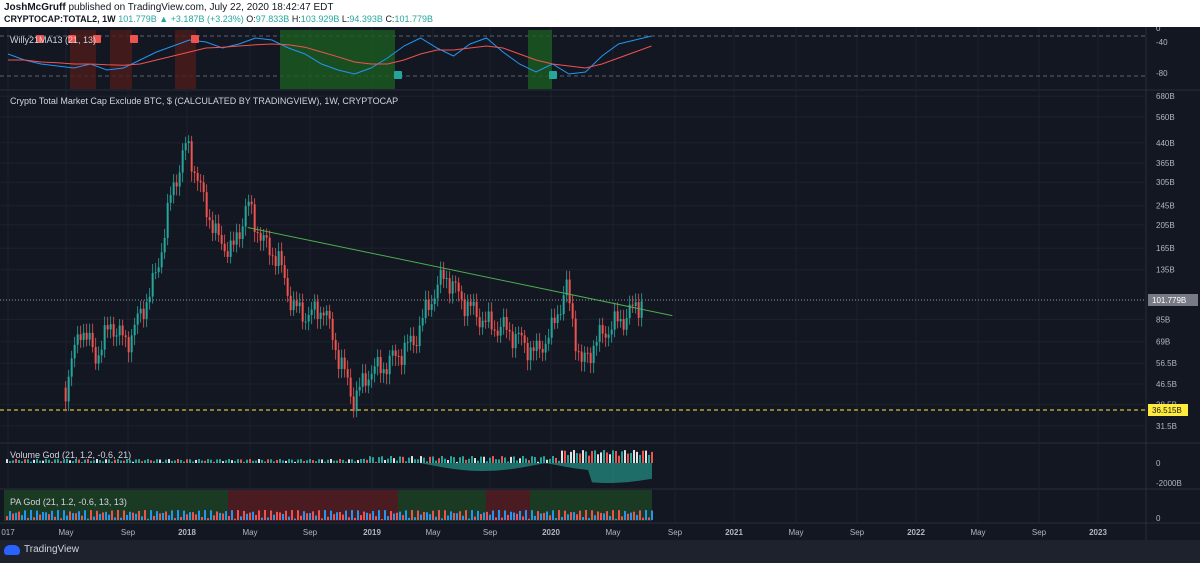 The width and height of the screenshot is (1200, 563). Describe the element at coordinates (1165, 163) in the screenshot. I see `y-tick-label: 365B` at that location.